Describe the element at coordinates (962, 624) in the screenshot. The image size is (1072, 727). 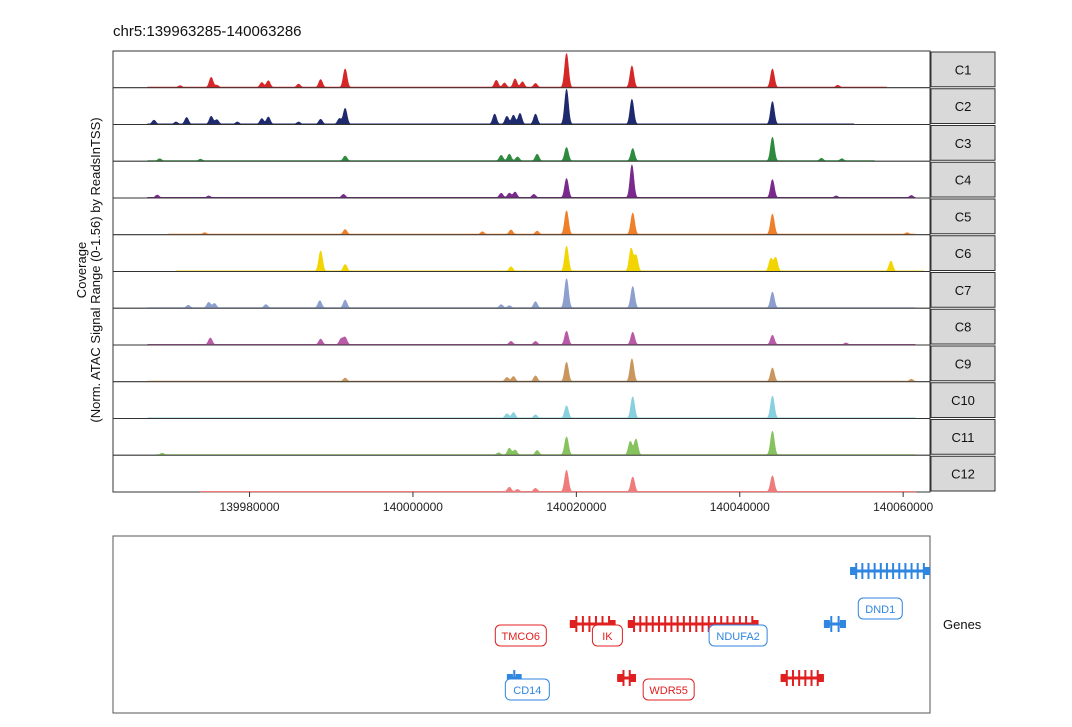
I see `gene-panel-label: Genes` at that location.